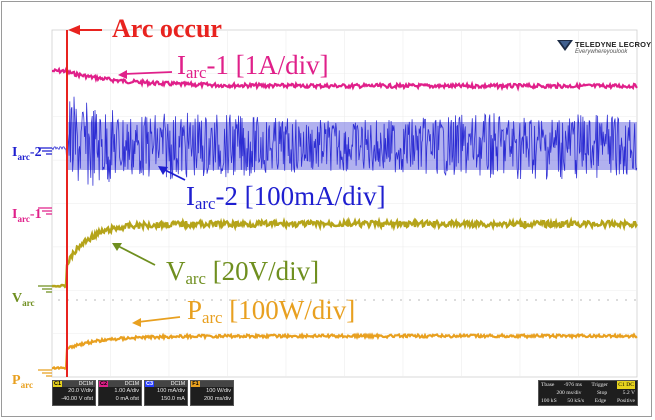  Describe the element at coordinates (85, 30) in the screenshot. I see `arc-arrow` at that location.